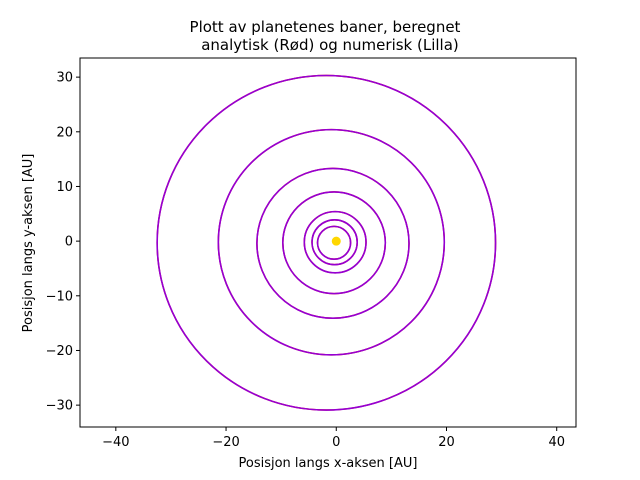 The width and height of the screenshot is (640, 480). I want to click on y-tick-label: 20, so click(64, 132).